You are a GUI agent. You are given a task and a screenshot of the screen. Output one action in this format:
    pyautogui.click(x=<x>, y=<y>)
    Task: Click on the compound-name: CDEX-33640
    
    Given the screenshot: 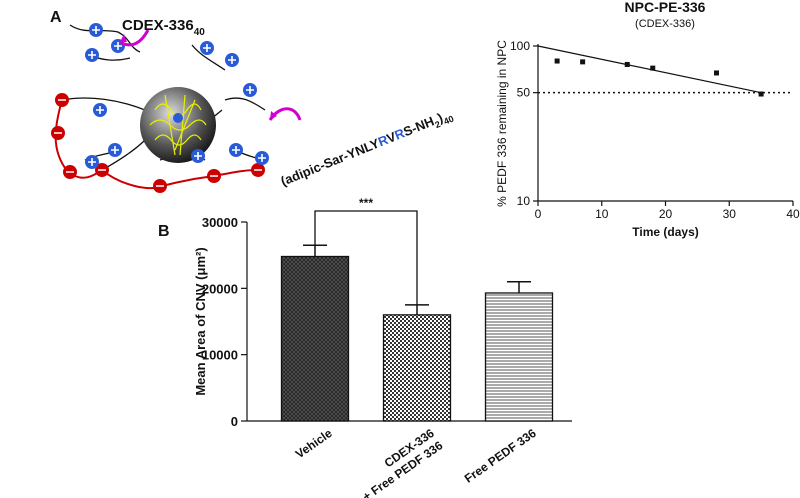 What is the action you would take?
    pyautogui.click(x=163, y=27)
    